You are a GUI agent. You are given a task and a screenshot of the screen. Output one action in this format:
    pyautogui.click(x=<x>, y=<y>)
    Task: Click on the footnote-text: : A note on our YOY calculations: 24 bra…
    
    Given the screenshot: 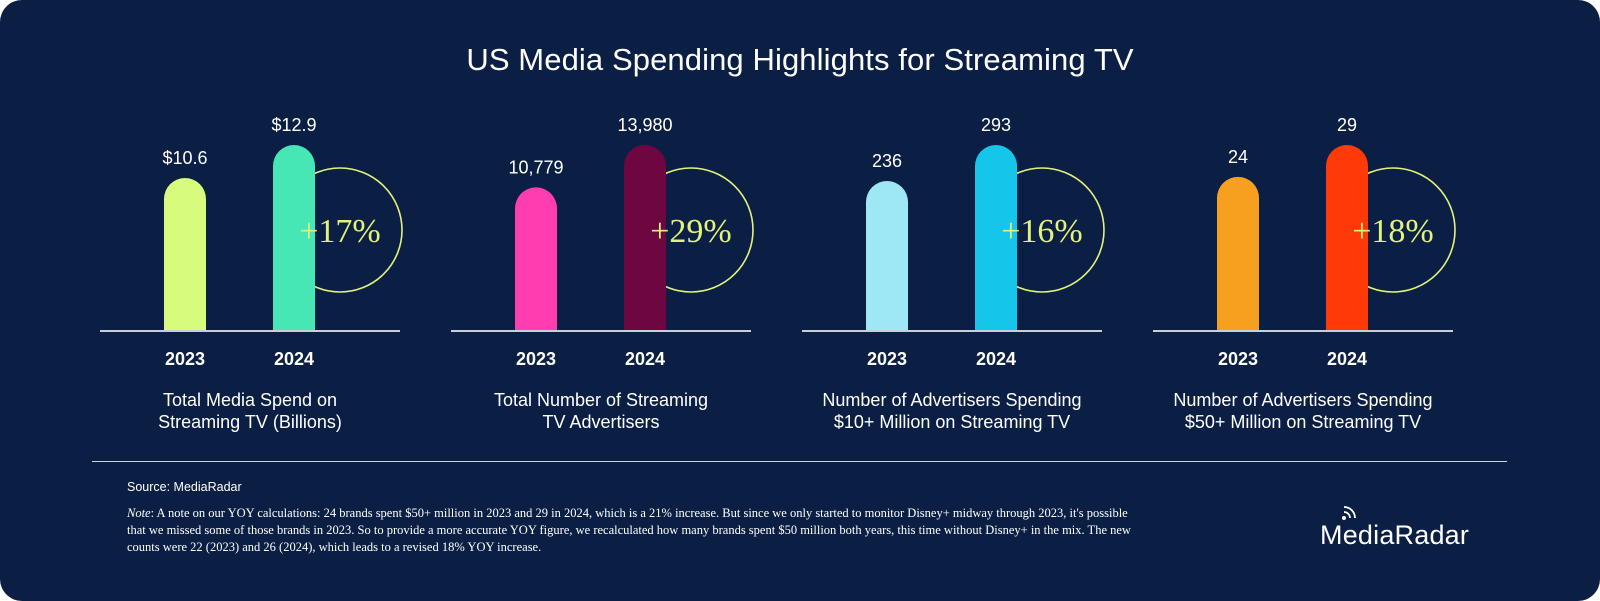 What is the action you would take?
    pyautogui.click(x=629, y=530)
    